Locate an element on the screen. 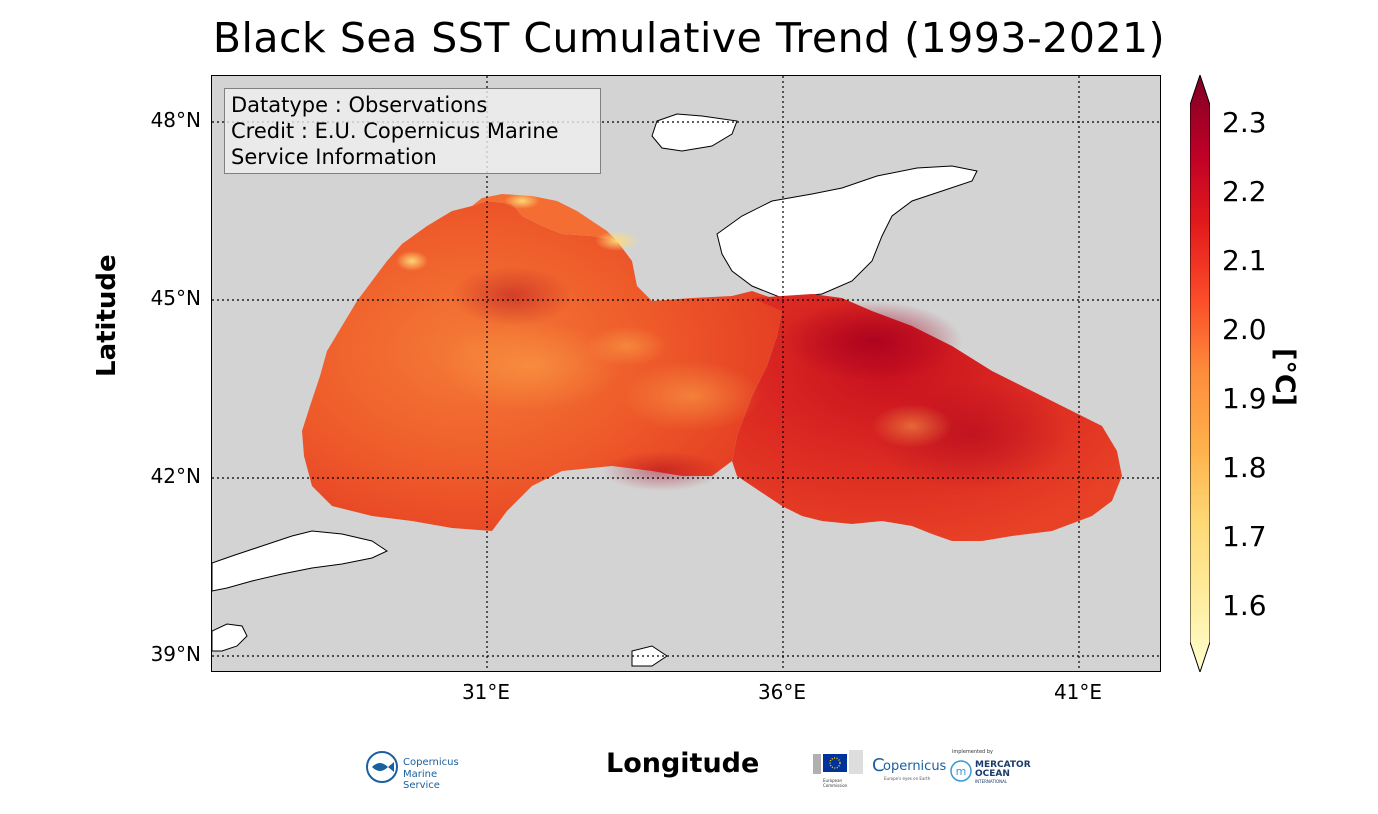 This screenshot has width=1378, height=814. fish-icon is located at coordinates (382, 767).